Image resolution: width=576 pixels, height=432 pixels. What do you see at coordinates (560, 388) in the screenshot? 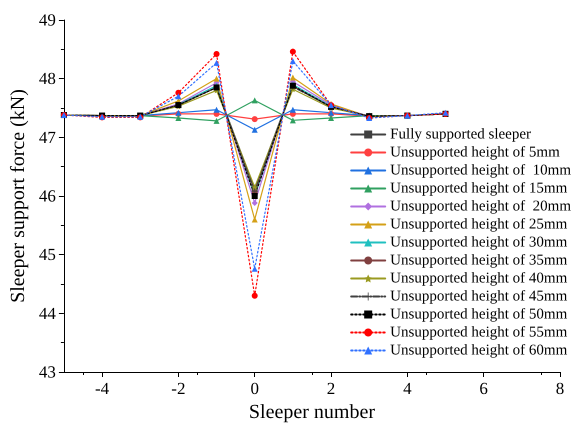
I see `x-tick-label: 8` at bounding box center [560, 388].